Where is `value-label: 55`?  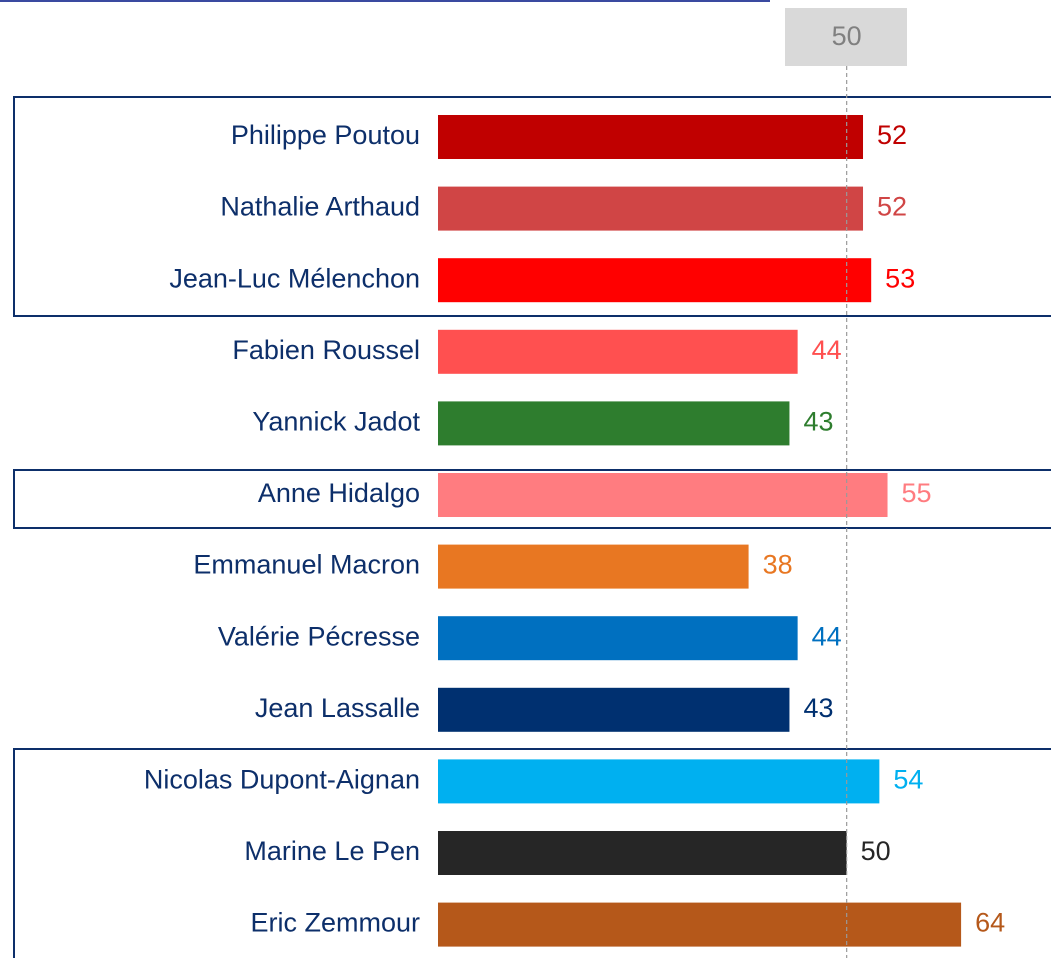
value-label: 55 is located at coordinates (917, 493).